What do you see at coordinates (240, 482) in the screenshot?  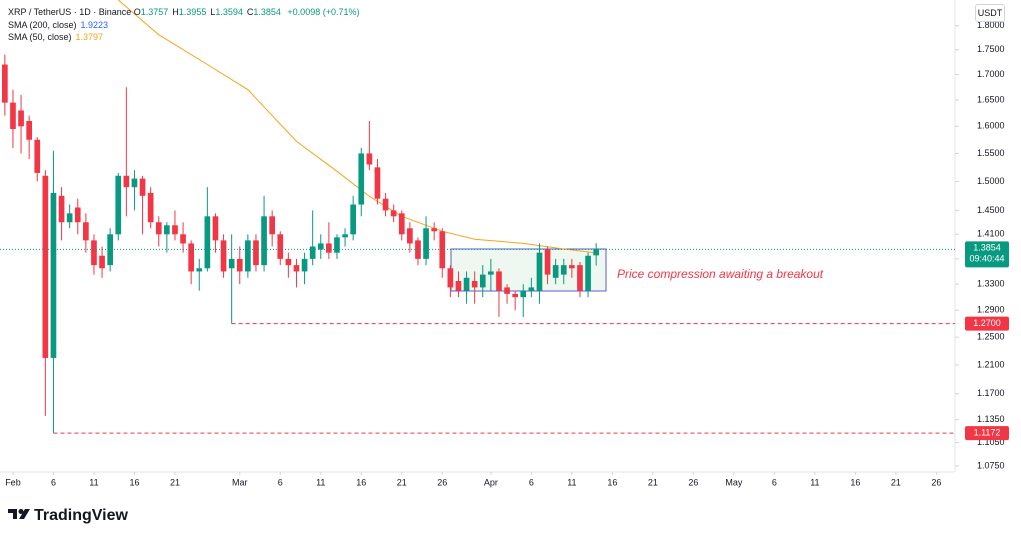 I see `x-tick-label: Mar` at bounding box center [240, 482].